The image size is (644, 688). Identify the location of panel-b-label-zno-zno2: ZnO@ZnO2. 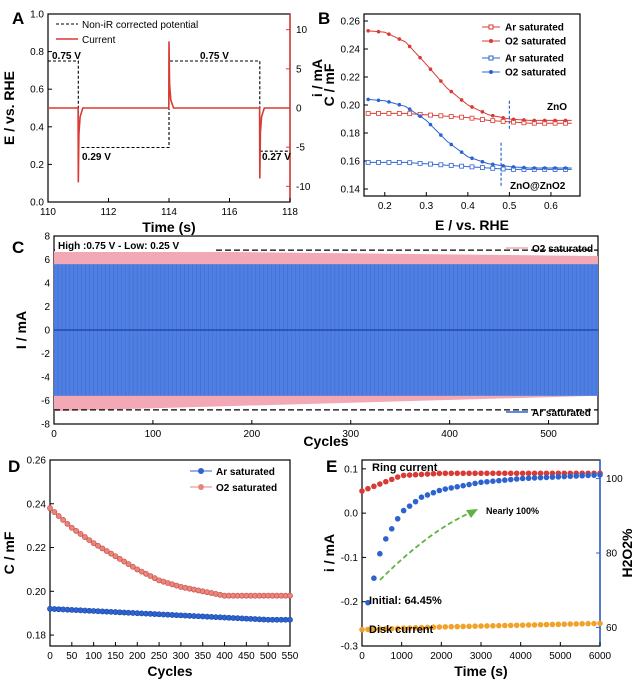
(538, 186).